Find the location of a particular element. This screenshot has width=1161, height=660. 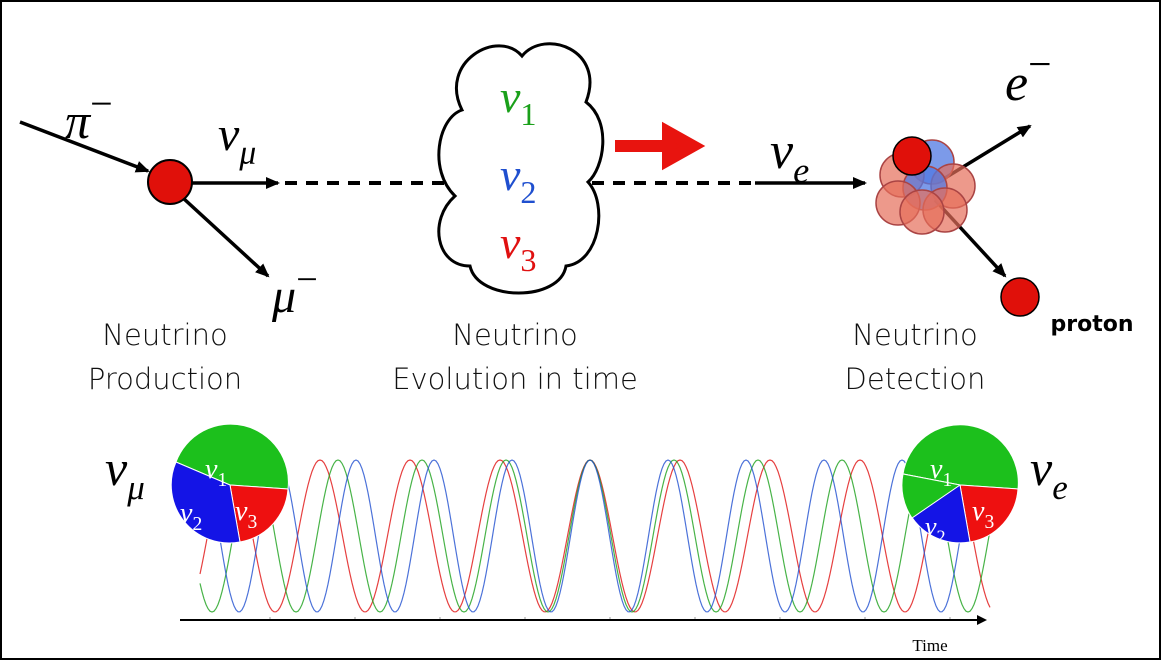

red-arrow is located at coordinates (660, 146).